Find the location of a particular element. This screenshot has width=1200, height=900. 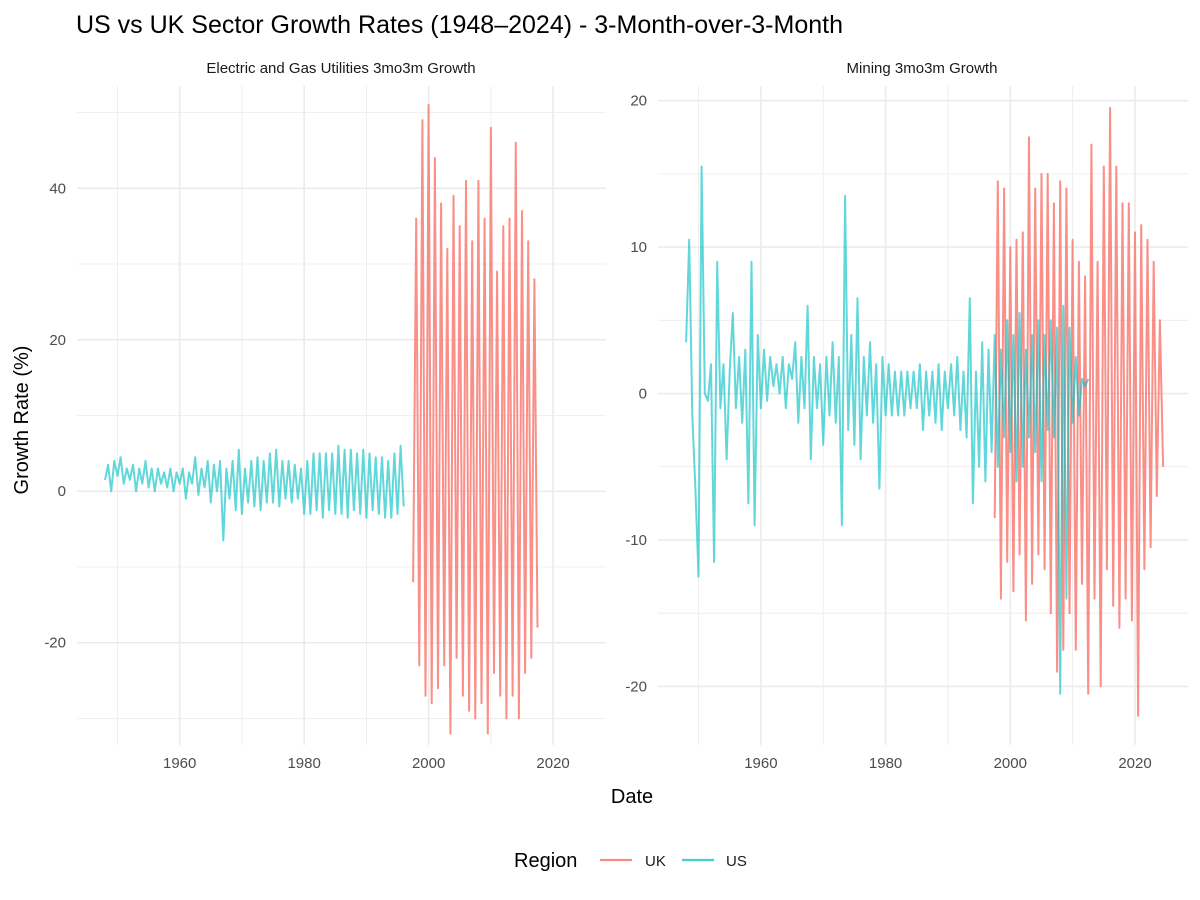

panel-utilities-strip-label: Electric and Gas Utilities 3mo3m Growth is located at coordinates (340, 68).